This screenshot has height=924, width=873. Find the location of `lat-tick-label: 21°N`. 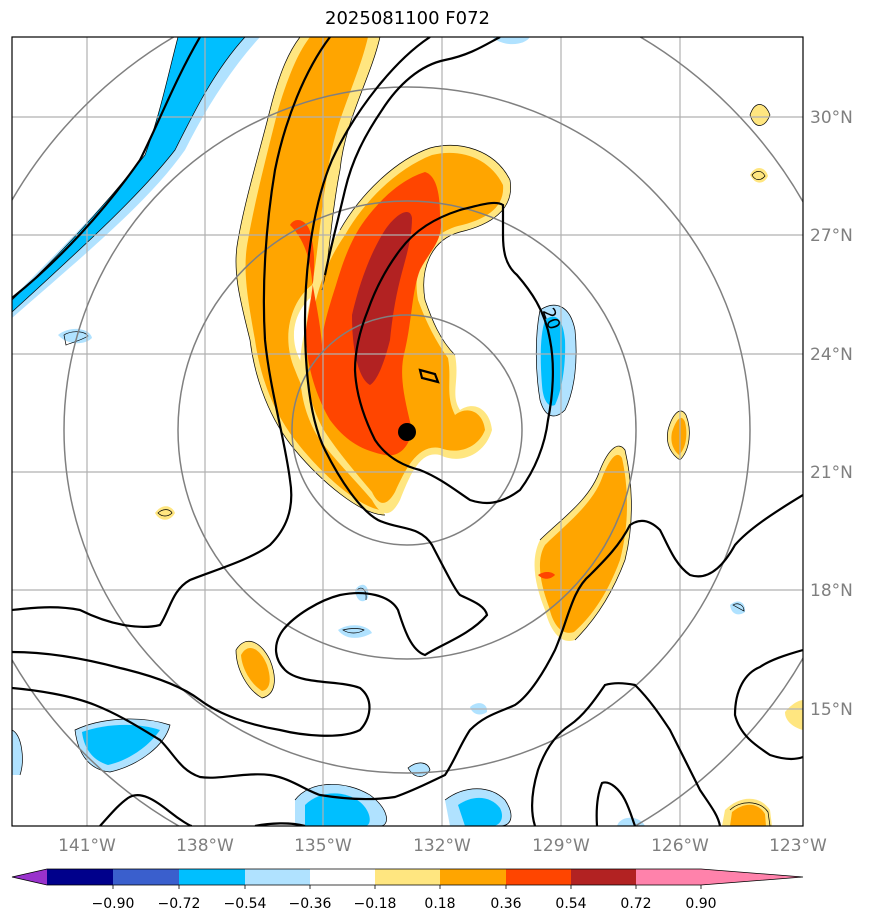

lat-tick-label: 21°N is located at coordinates (831, 473).